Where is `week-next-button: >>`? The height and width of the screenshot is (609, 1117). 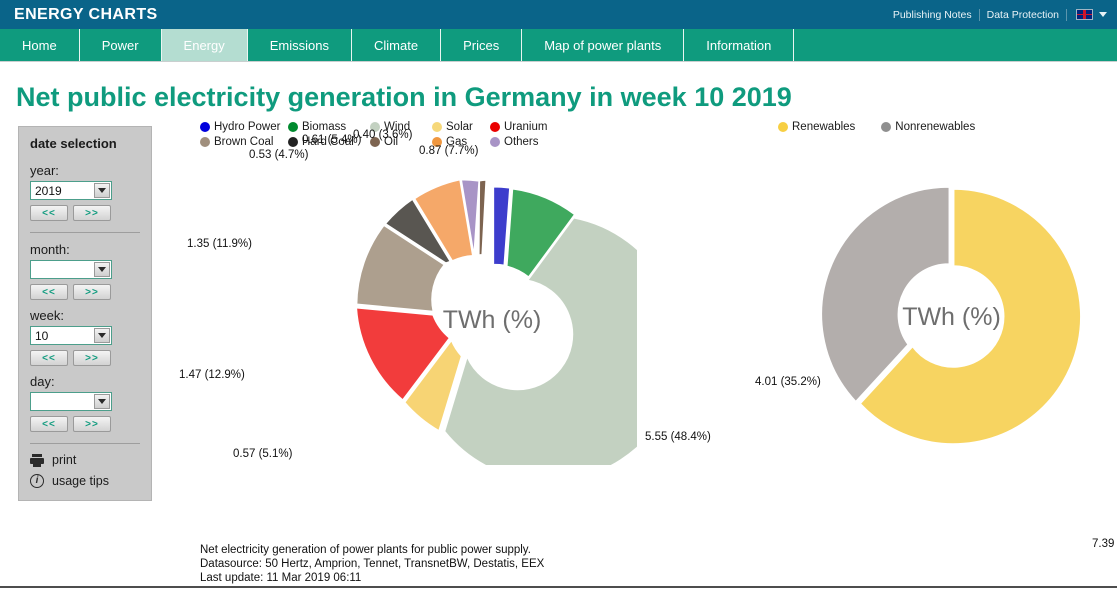 week-next-button: >> is located at coordinates (92, 358).